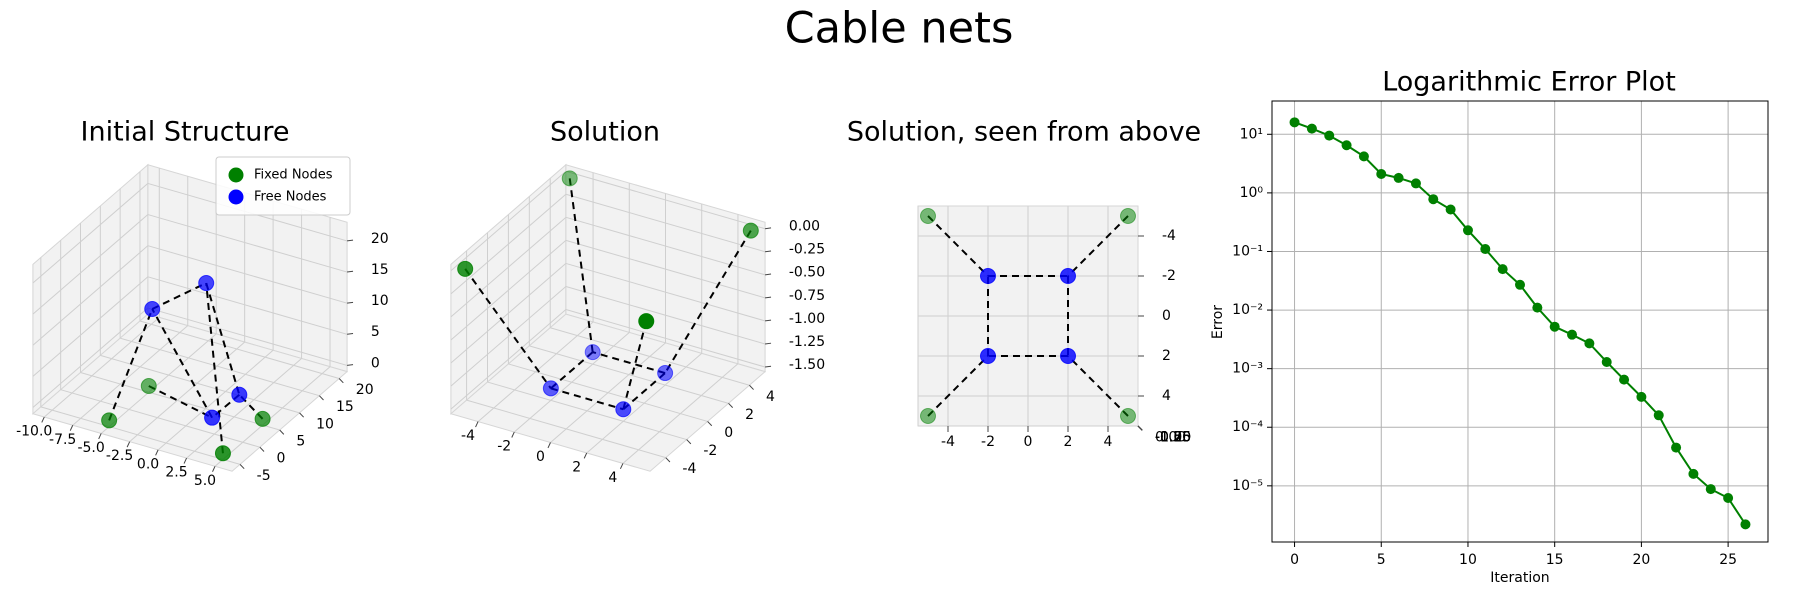  What do you see at coordinates (1166, 356) in the screenshot?
I see `tick-label: 2` at bounding box center [1166, 356].